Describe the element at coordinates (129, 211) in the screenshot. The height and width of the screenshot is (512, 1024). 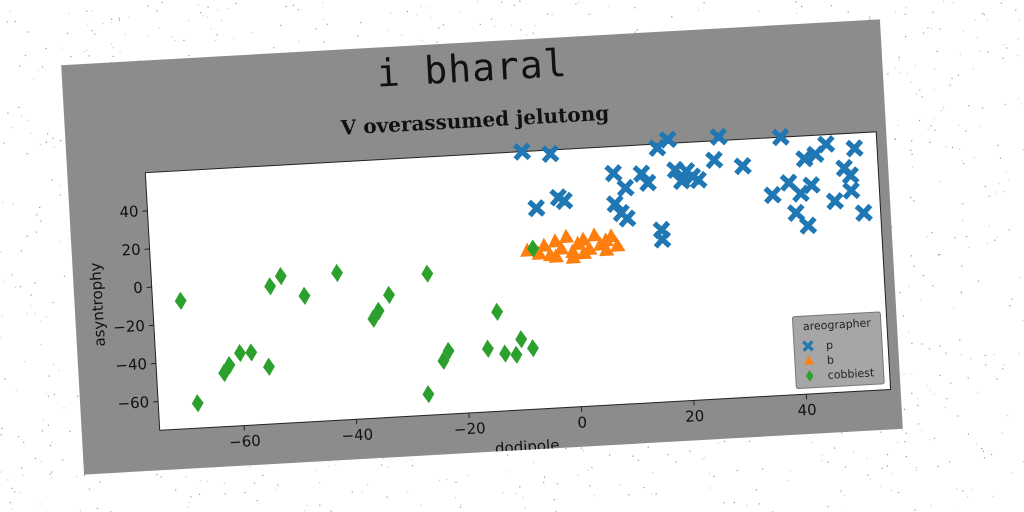
I see `y-tick-label: 40` at that location.